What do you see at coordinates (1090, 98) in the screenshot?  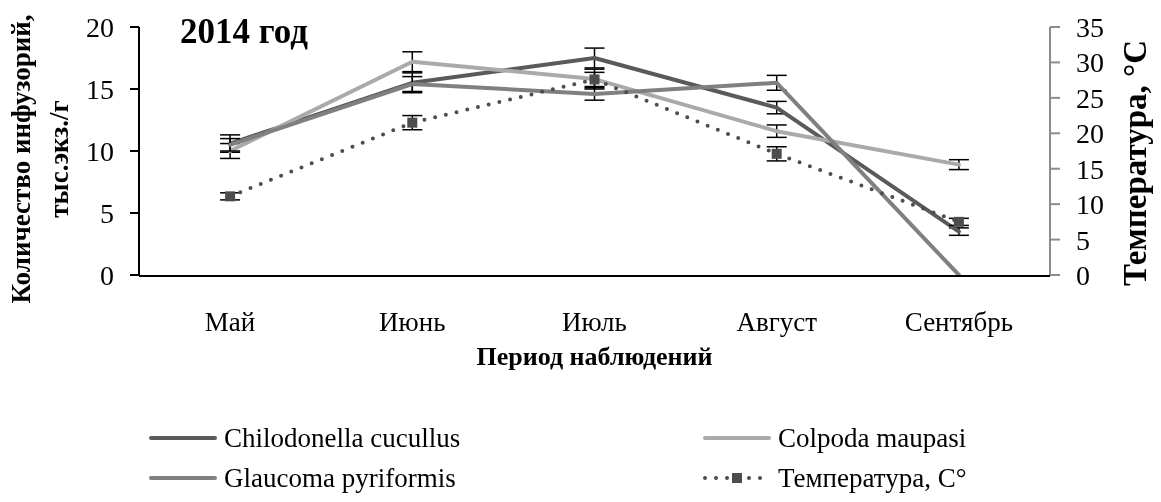 I see `y2-tick-label: 25` at bounding box center [1090, 98].